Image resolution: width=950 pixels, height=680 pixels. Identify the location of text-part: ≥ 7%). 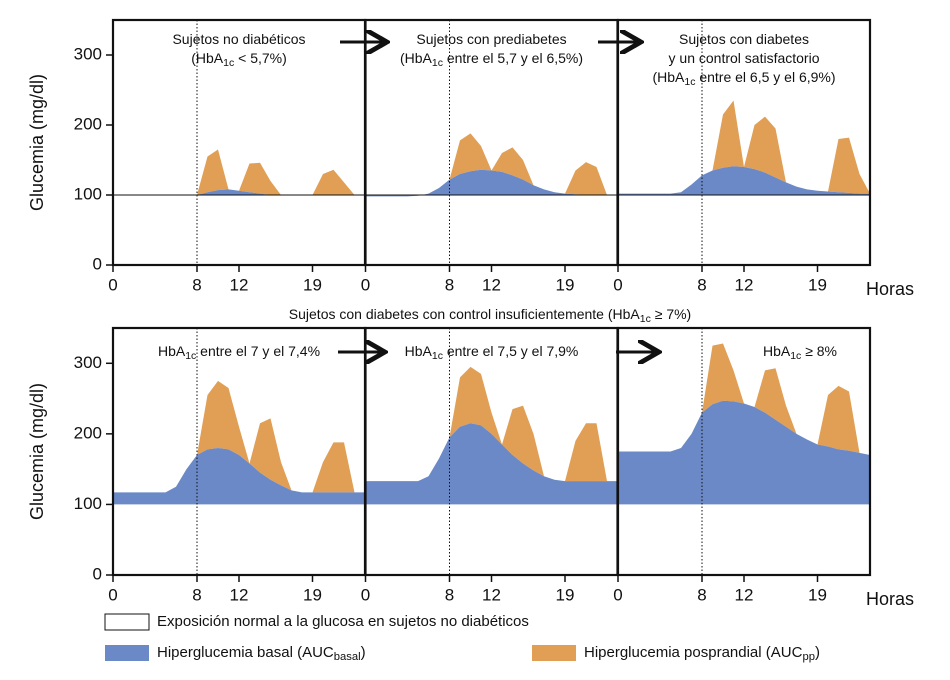
(671, 314).